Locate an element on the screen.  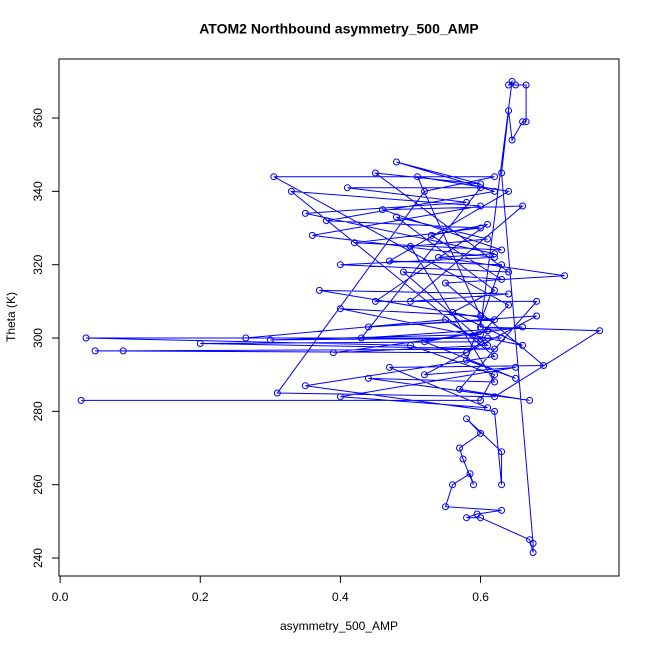
x-tick-label: 0.2 is located at coordinates (200, 597).